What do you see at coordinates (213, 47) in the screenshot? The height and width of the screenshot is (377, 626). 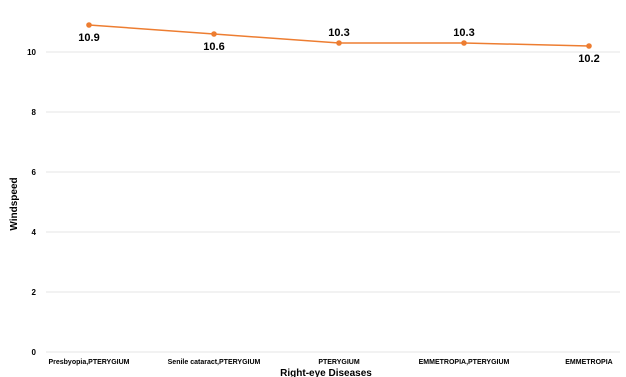 I see `data-label: 10.6` at bounding box center [213, 47].